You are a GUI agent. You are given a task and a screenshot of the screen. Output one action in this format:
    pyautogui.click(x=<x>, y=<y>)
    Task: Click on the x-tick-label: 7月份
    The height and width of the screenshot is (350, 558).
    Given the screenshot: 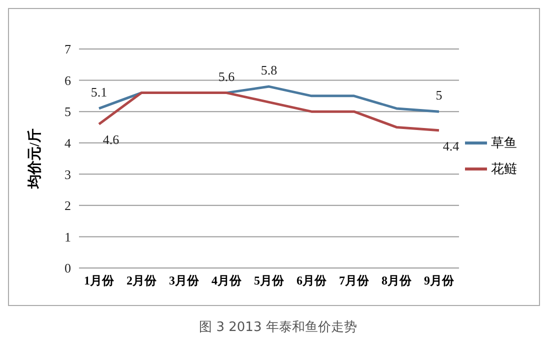 What is the action you would take?
    pyautogui.click(x=354, y=281)
    